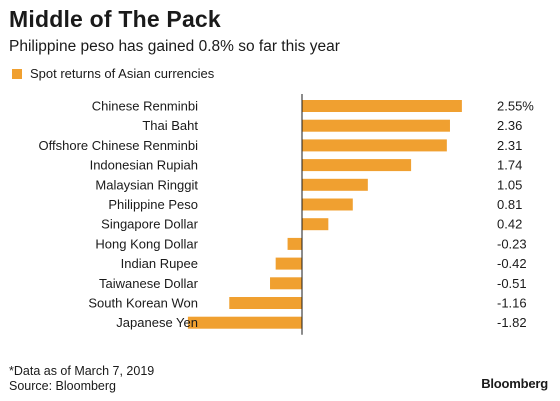 The width and height of the screenshot is (560, 401). What do you see at coordinates (17, 73) in the screenshot?
I see `legend-swatch` at bounding box center [17, 73].